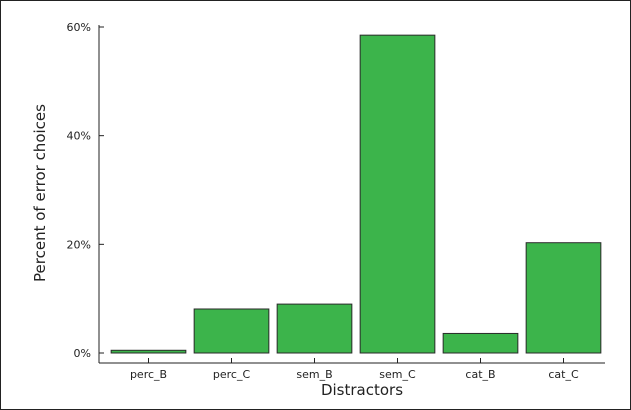 Image resolution: width=631 pixels, height=410 pixels. What do you see at coordinates (79, 136) in the screenshot?
I see `y-tick-label: 40%` at bounding box center [79, 136].